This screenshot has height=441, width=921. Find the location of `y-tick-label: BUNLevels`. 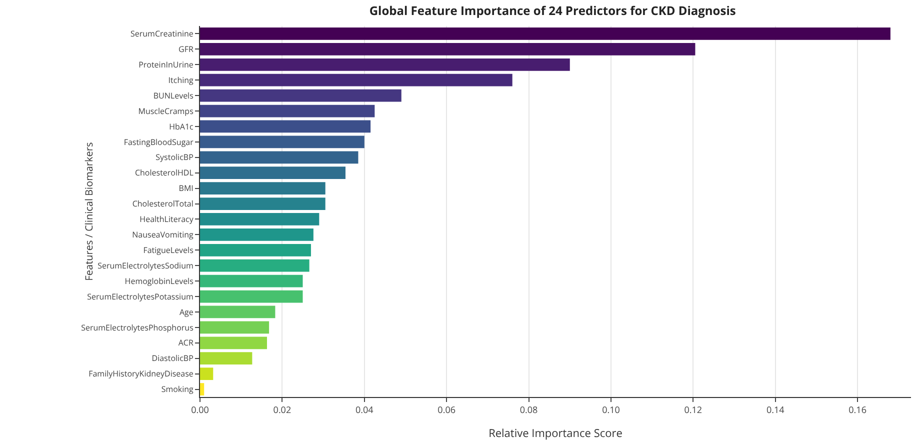

y-tick-label: BUNLevels is located at coordinates (173, 96).